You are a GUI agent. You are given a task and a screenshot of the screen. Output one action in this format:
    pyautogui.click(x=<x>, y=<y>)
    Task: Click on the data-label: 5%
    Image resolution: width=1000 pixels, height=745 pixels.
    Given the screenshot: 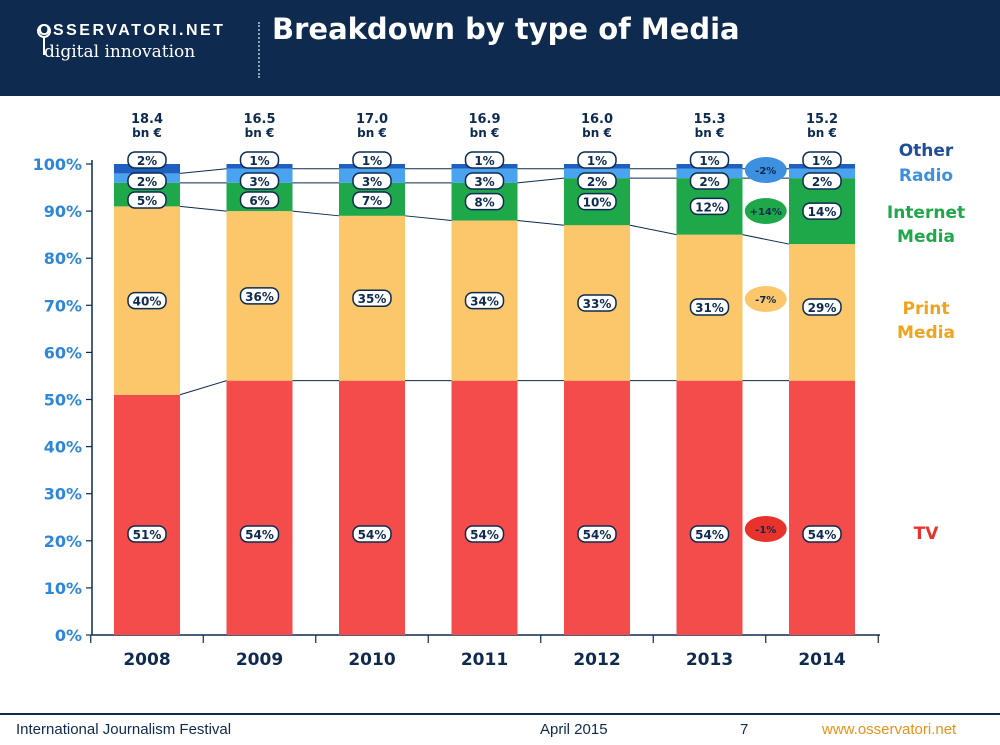 What is the action you would take?
    pyautogui.click(x=147, y=201)
    